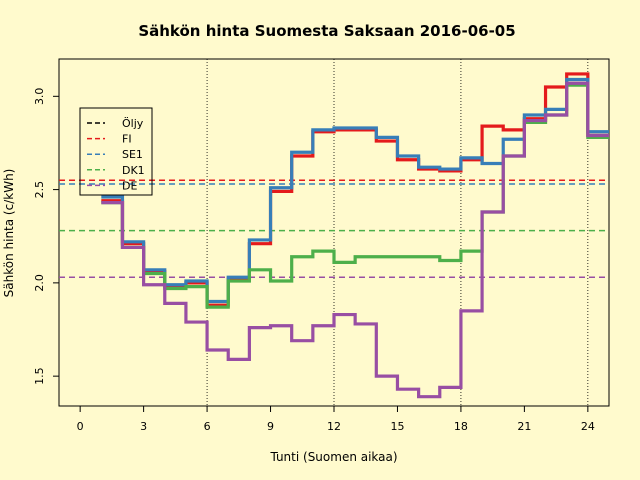  Describe the element at coordinates (333, 457) in the screenshot. I see `x-axis-label: Tunti (Suomen aikaa)` at that location.